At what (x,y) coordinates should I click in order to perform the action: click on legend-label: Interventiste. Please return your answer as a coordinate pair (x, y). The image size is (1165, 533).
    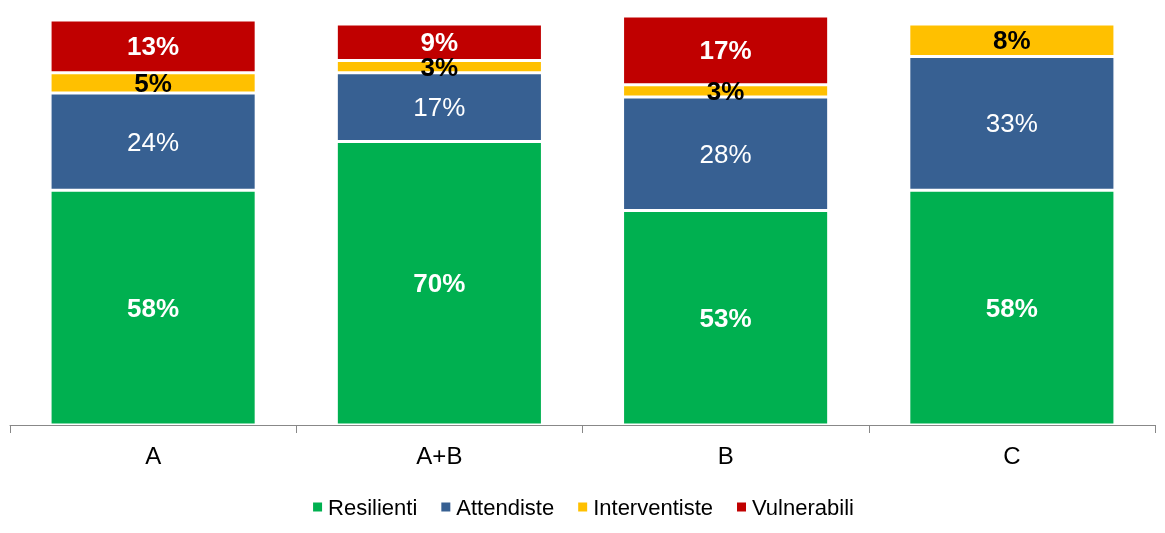
    Looking at the image, I should click on (653, 507).